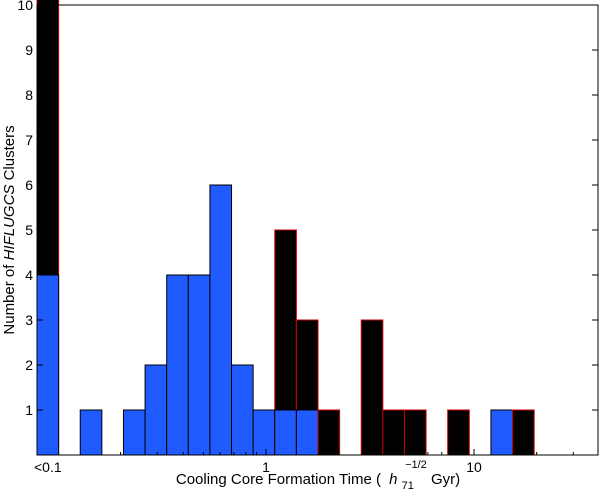 The image size is (599, 495). What do you see at coordinates (29, 50) in the screenshot?
I see `y-tick-label-9: 9` at bounding box center [29, 50].